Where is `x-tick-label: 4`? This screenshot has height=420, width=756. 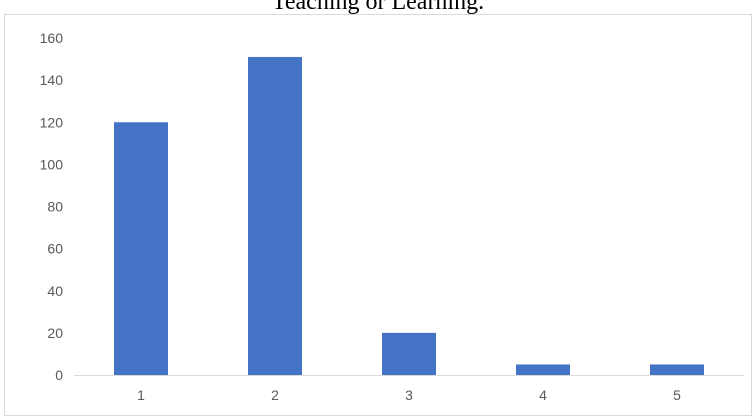 x-tick-label: 4 is located at coordinates (543, 395).